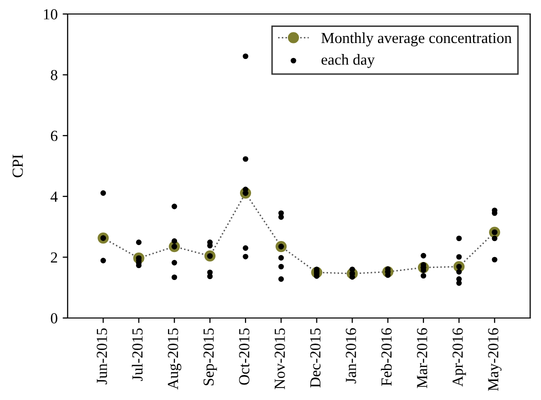 This screenshot has width=541, height=400. Describe the element at coordinates (51, 14) in the screenshot. I see `y-tick-label: 10` at that location.